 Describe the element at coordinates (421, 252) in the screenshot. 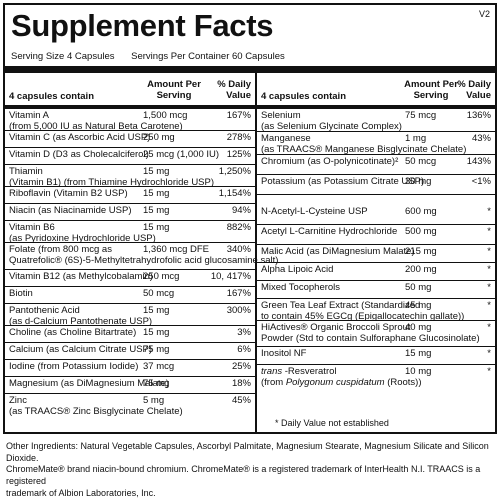

I see `amount-per-serving: 215 mg` at that location.